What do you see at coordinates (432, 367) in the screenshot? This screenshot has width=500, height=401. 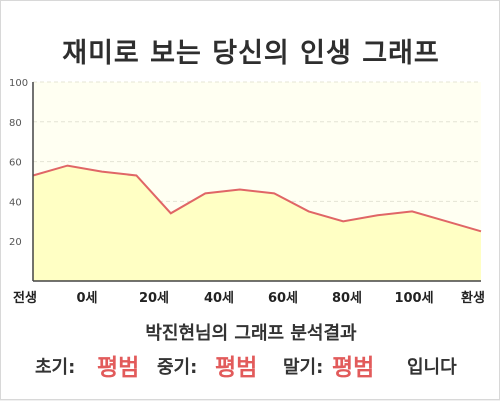 I see `result-suffix: 입니다` at bounding box center [432, 367].